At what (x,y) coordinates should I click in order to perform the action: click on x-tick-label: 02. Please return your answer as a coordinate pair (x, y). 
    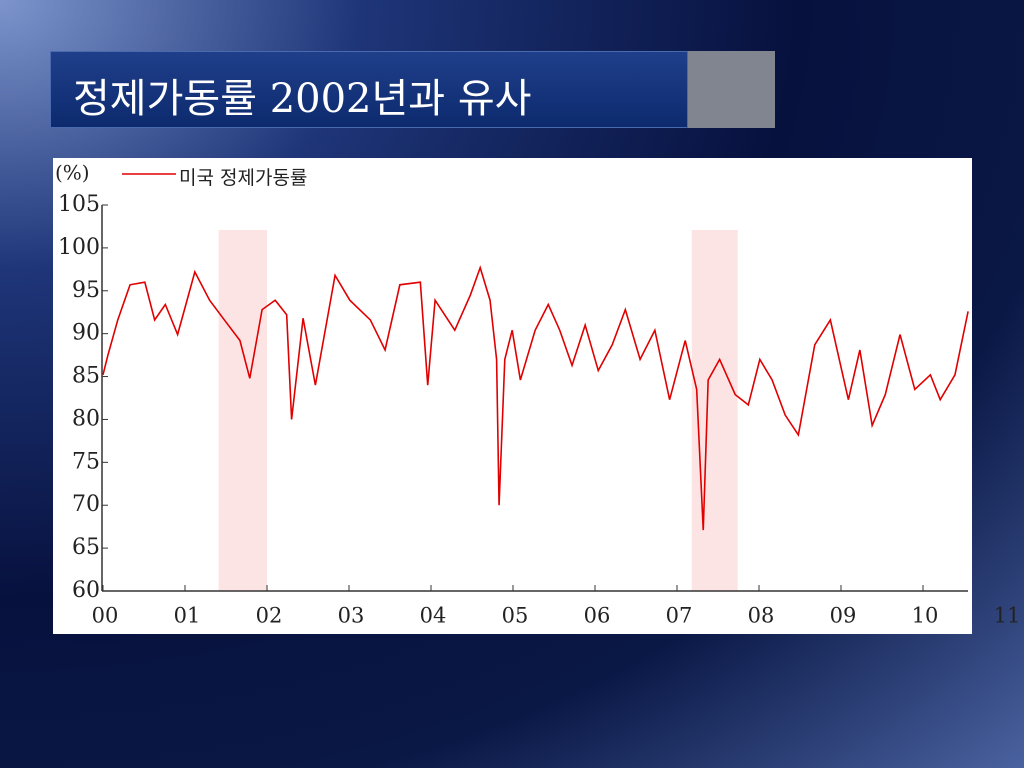
    Looking at the image, I should click on (269, 616).